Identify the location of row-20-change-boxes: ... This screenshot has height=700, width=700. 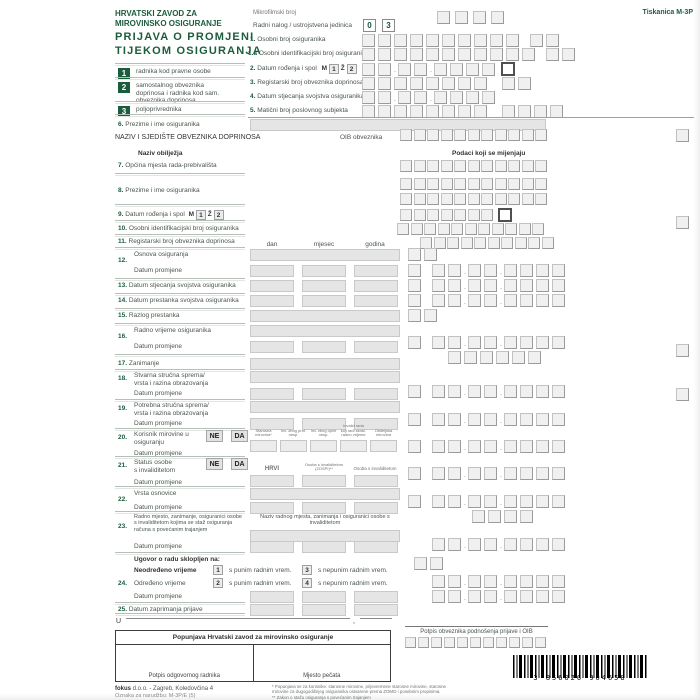
(488, 446).